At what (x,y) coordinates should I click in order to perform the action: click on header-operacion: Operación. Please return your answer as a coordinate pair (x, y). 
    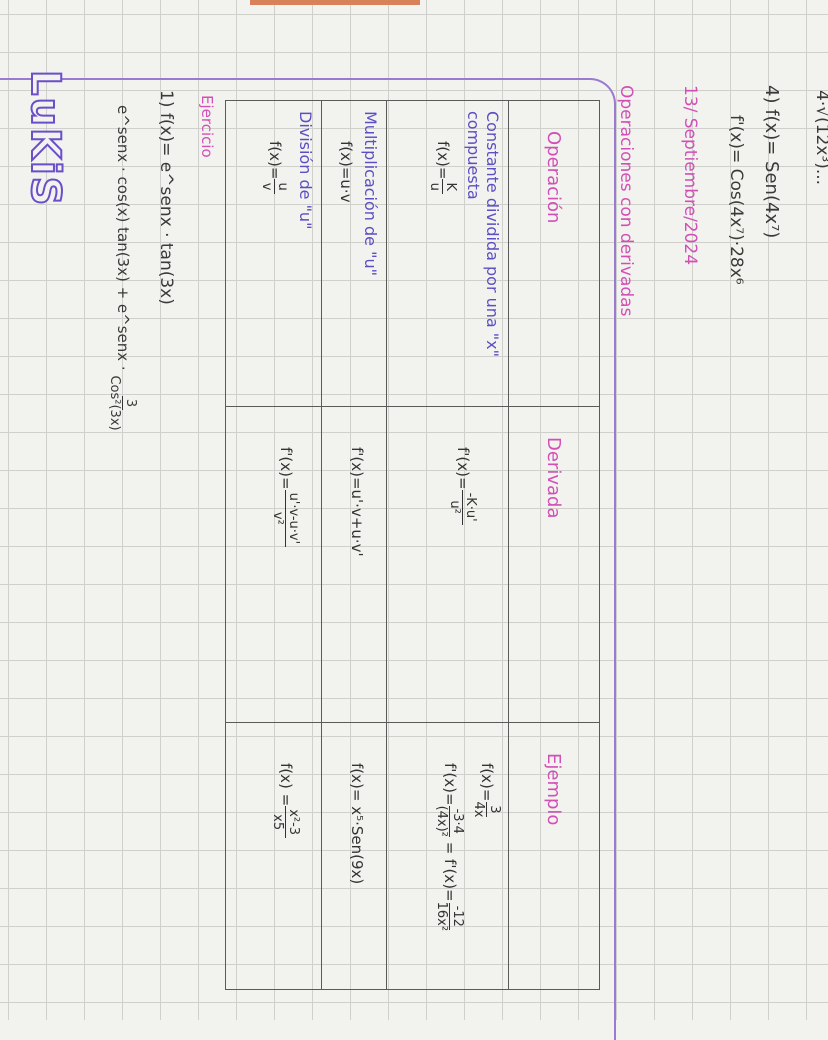
    Looking at the image, I should click on (554, 253).